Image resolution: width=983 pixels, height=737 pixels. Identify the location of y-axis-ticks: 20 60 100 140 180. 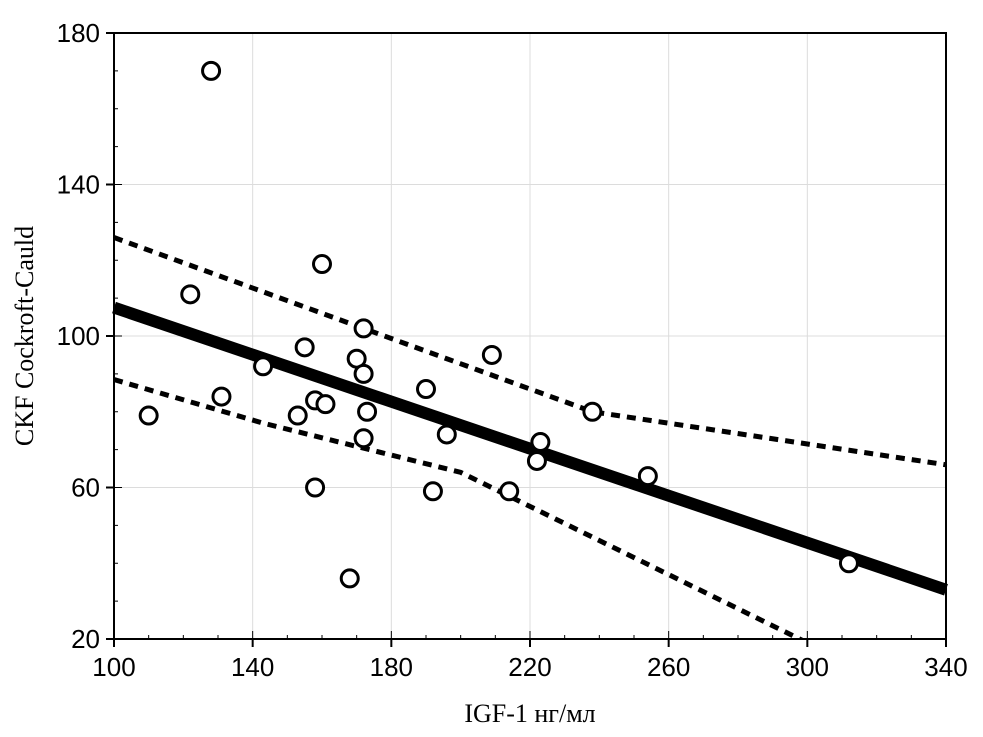
(85, 336).